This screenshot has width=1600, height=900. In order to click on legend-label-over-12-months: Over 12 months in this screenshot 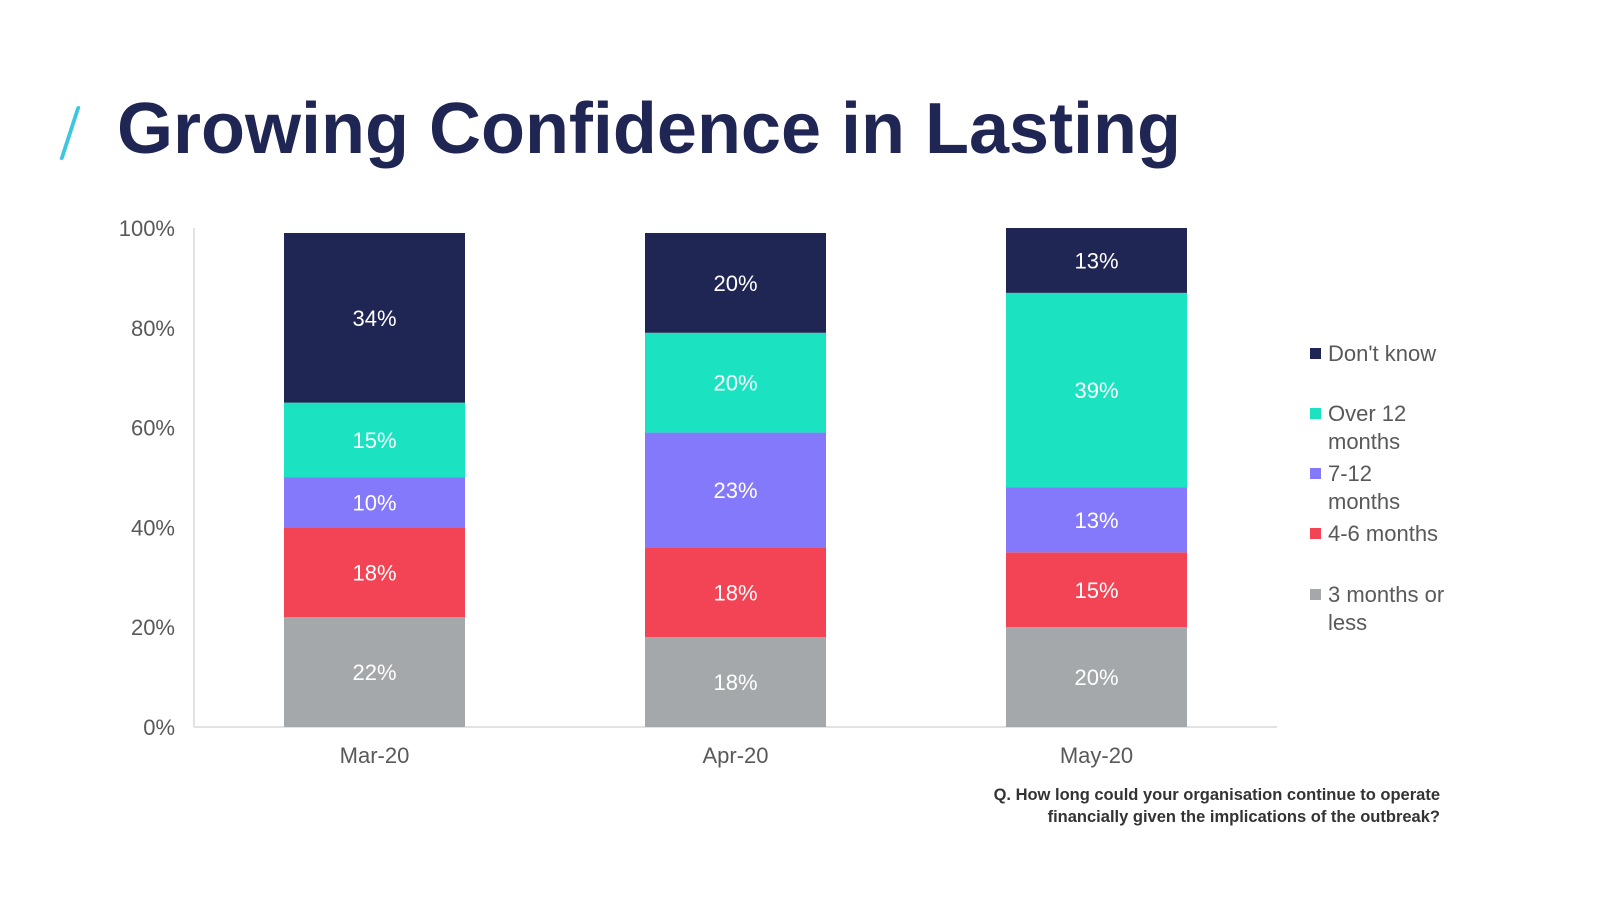, I will do `click(1367, 427)`.